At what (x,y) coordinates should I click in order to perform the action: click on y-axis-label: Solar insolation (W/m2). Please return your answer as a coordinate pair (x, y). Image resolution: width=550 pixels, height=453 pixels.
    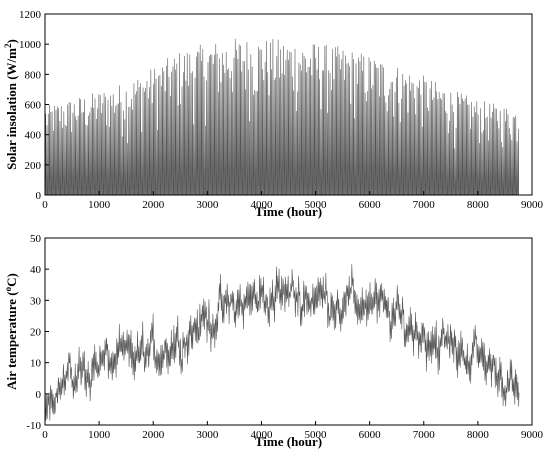
    Looking at the image, I should click on (11, 104).